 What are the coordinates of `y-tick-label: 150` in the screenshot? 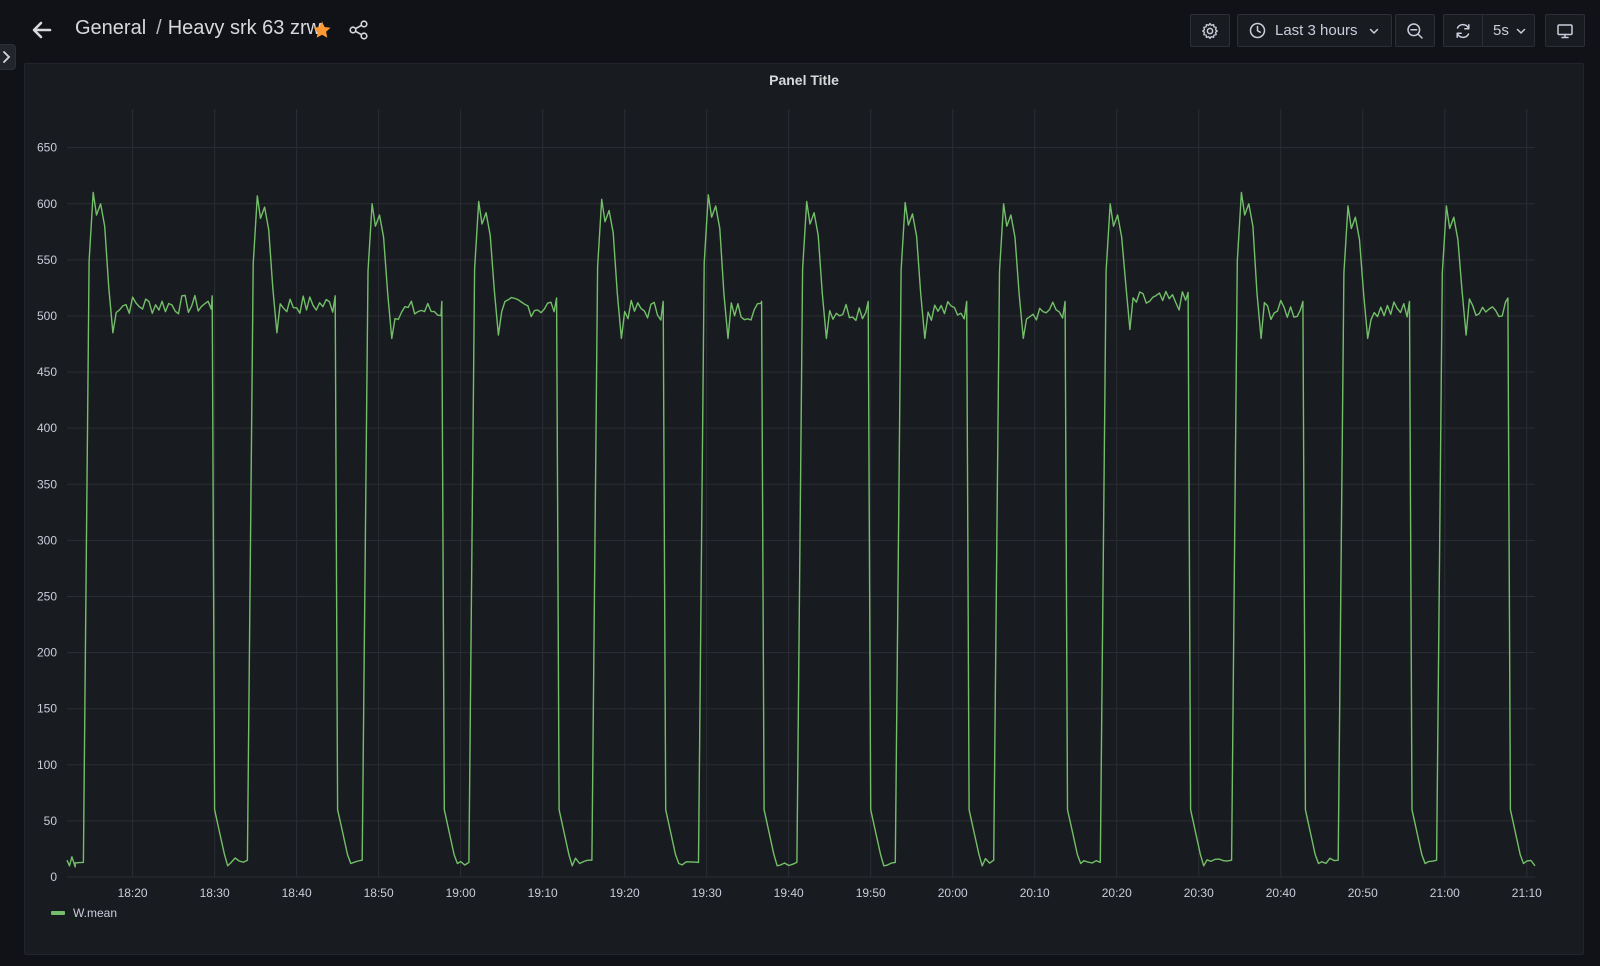 It's located at (47, 709).